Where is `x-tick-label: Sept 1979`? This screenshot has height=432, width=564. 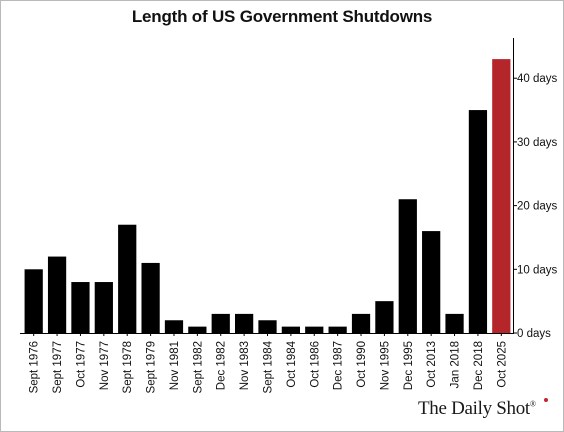 x-tick-label: Sept 1979 is located at coordinates (152, 367).